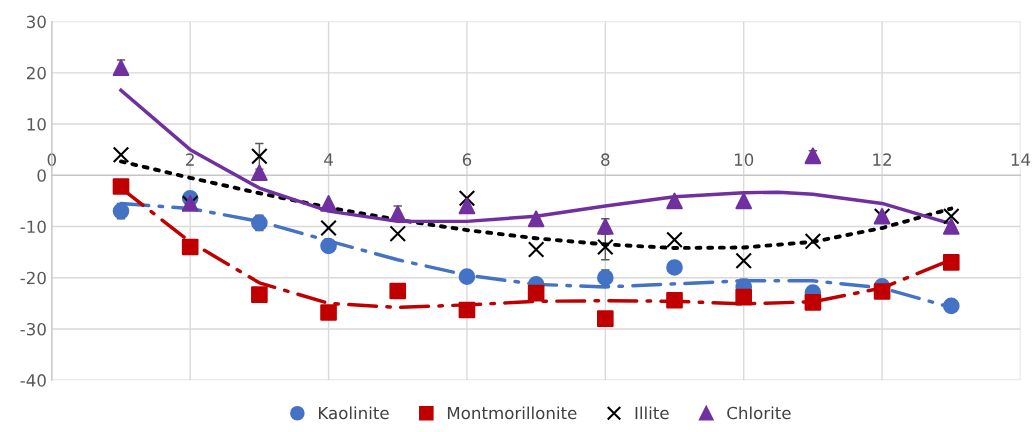  What do you see at coordinates (1021, 159) in the screenshot?
I see `x-tick-label: 14` at bounding box center [1021, 159].